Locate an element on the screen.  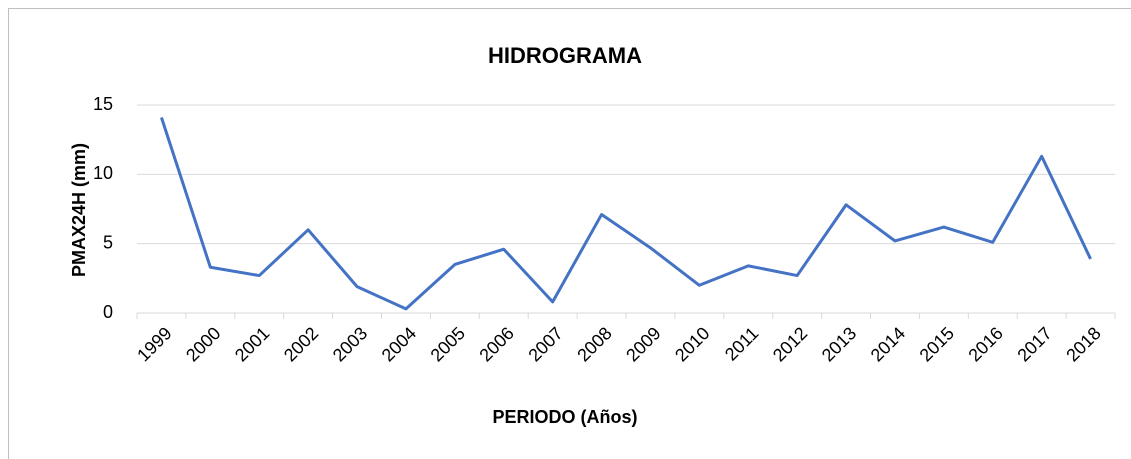
y-tick-label: 10 is located at coordinates (103, 173).